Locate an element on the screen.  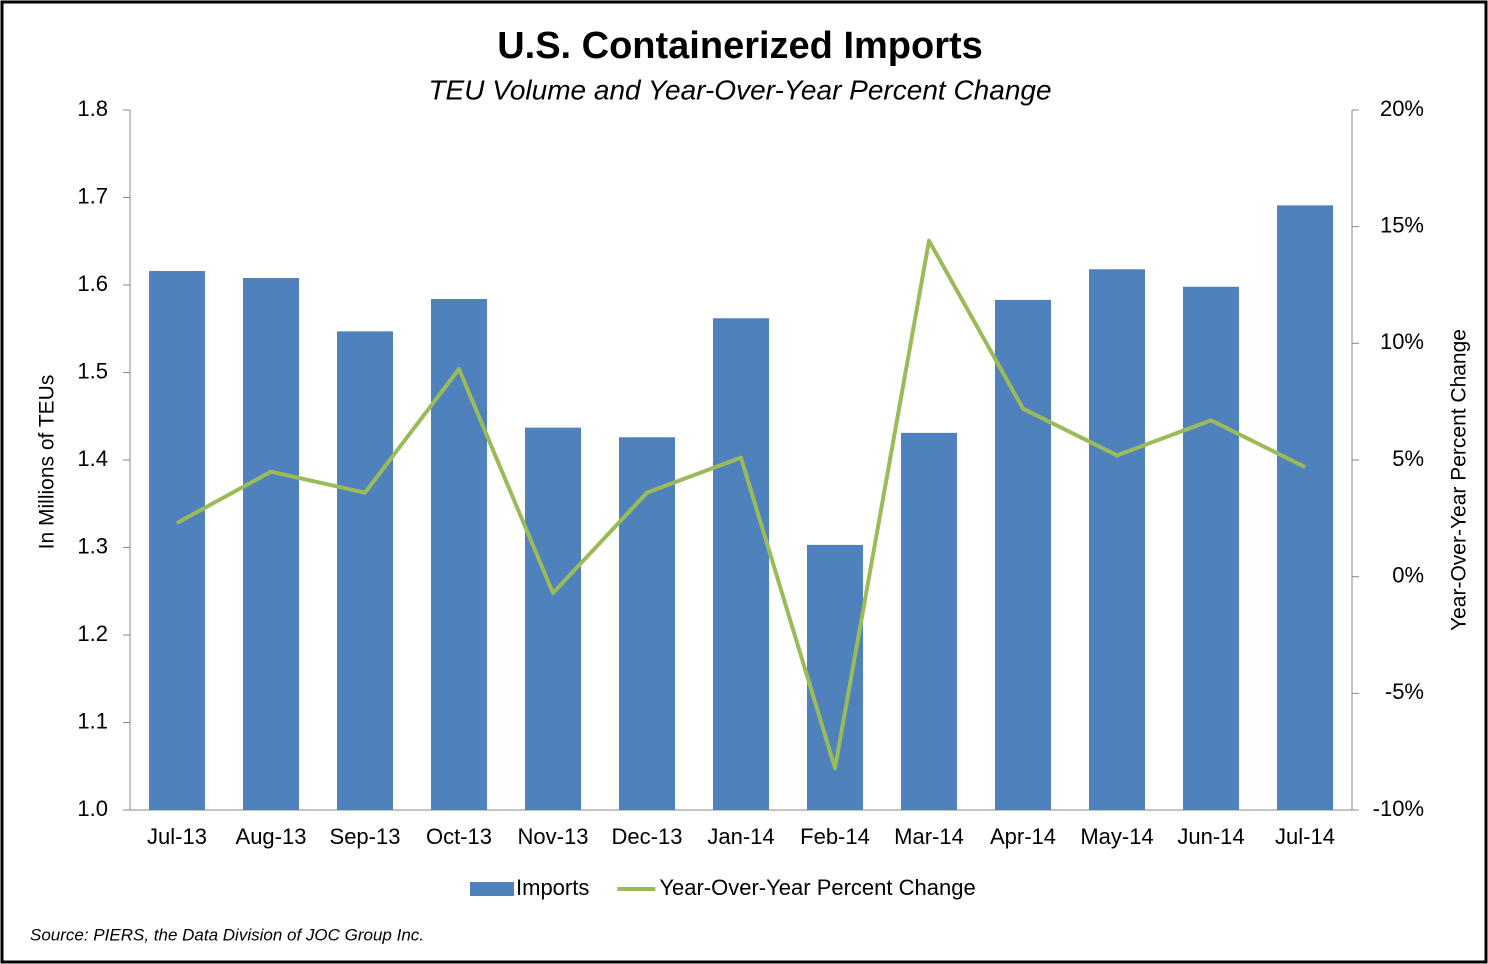
y2-tick-label: 5% is located at coordinates (1408, 458).